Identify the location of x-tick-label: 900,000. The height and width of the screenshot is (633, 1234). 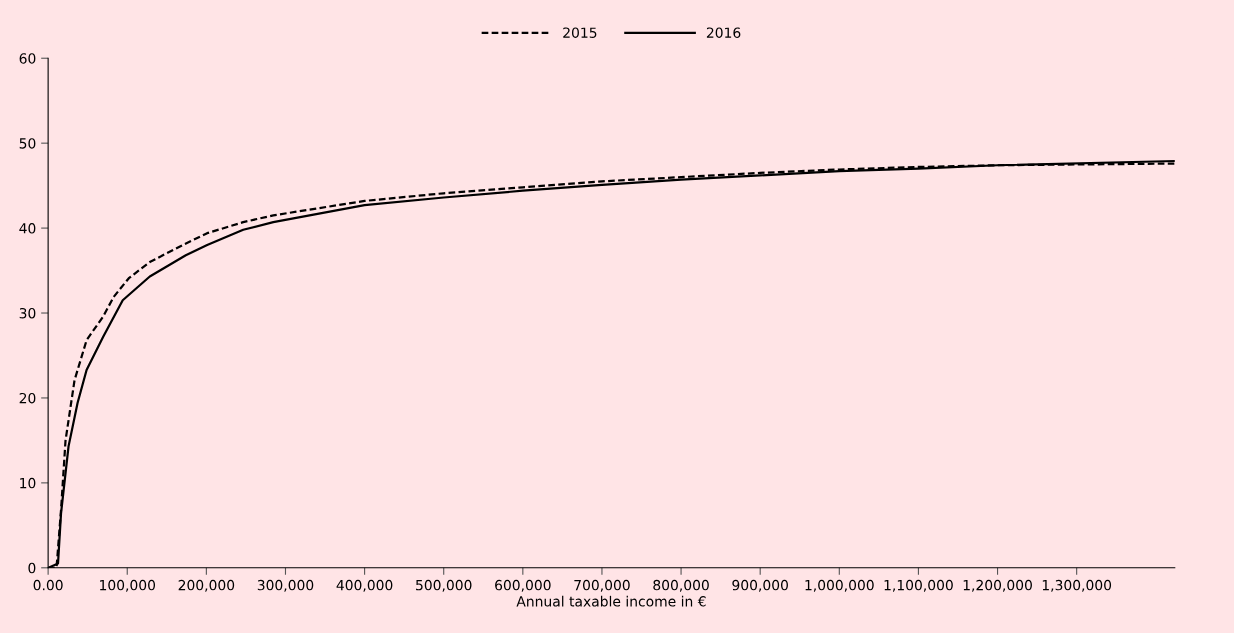
(760, 585).